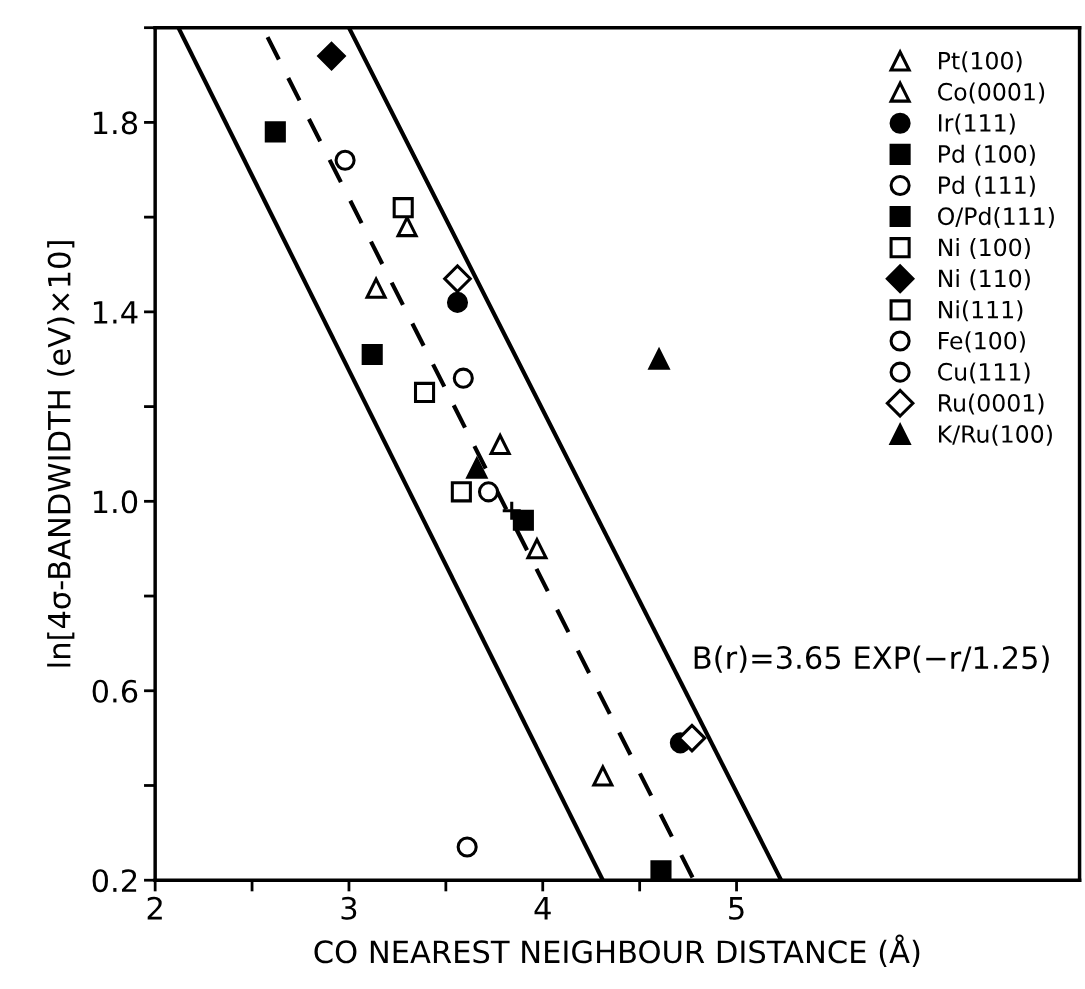 This screenshot has height=989, width=1085. I want to click on legend-label: Ni (110), so click(984, 280).